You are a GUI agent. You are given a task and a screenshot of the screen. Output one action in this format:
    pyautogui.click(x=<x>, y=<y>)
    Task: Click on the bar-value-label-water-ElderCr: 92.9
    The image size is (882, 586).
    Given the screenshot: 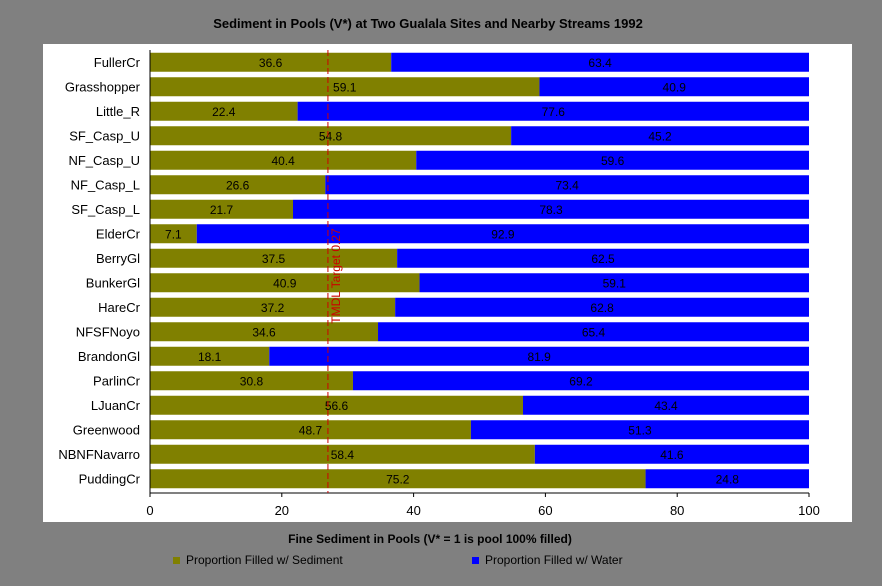 What is the action you would take?
    pyautogui.click(x=503, y=234)
    